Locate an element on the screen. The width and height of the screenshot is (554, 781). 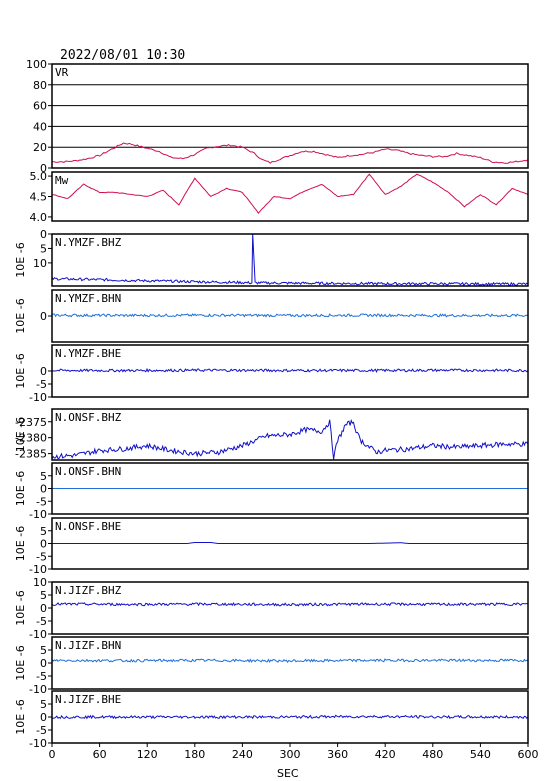
y-tick-label: 20 is located at coordinates (40, 147).